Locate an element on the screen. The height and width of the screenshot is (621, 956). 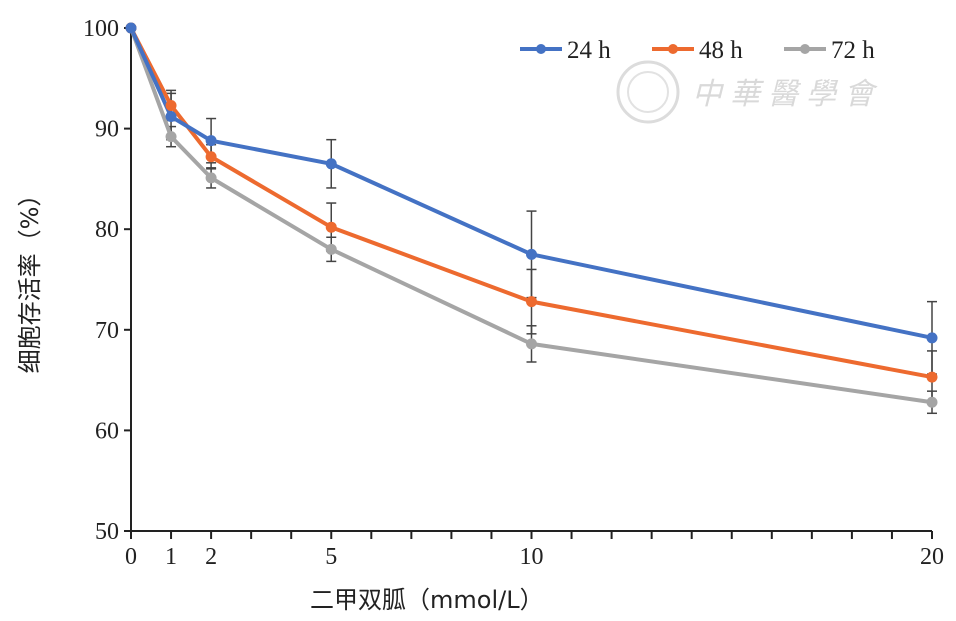
legend-marker-24h is located at coordinates (541, 49).